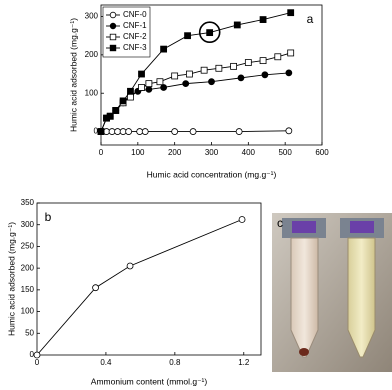 The image size is (392, 390). Describe the element at coordinates (285, 152) in the screenshot. I see `x-tick-label: 500` at that location.